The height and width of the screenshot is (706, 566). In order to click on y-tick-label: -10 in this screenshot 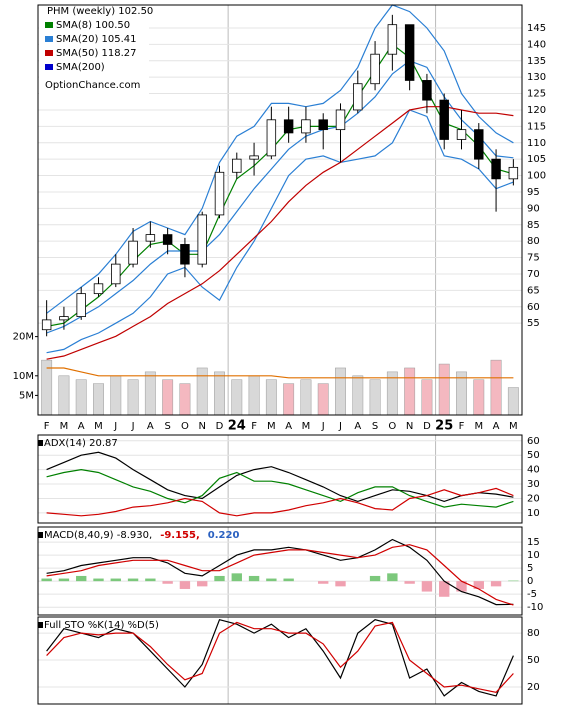, I will do `click(535, 607)`.